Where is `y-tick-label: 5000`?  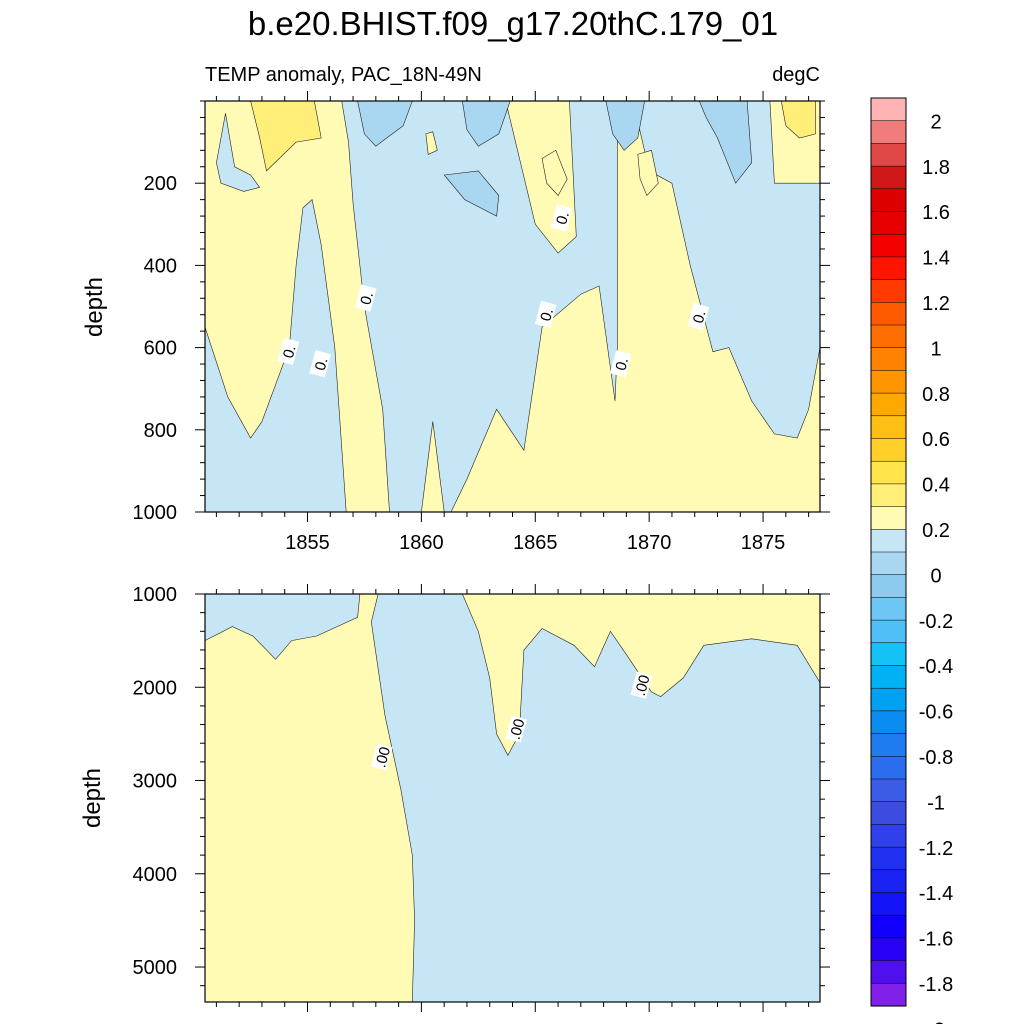 y-tick-label: 5000 is located at coordinates (155, 968).